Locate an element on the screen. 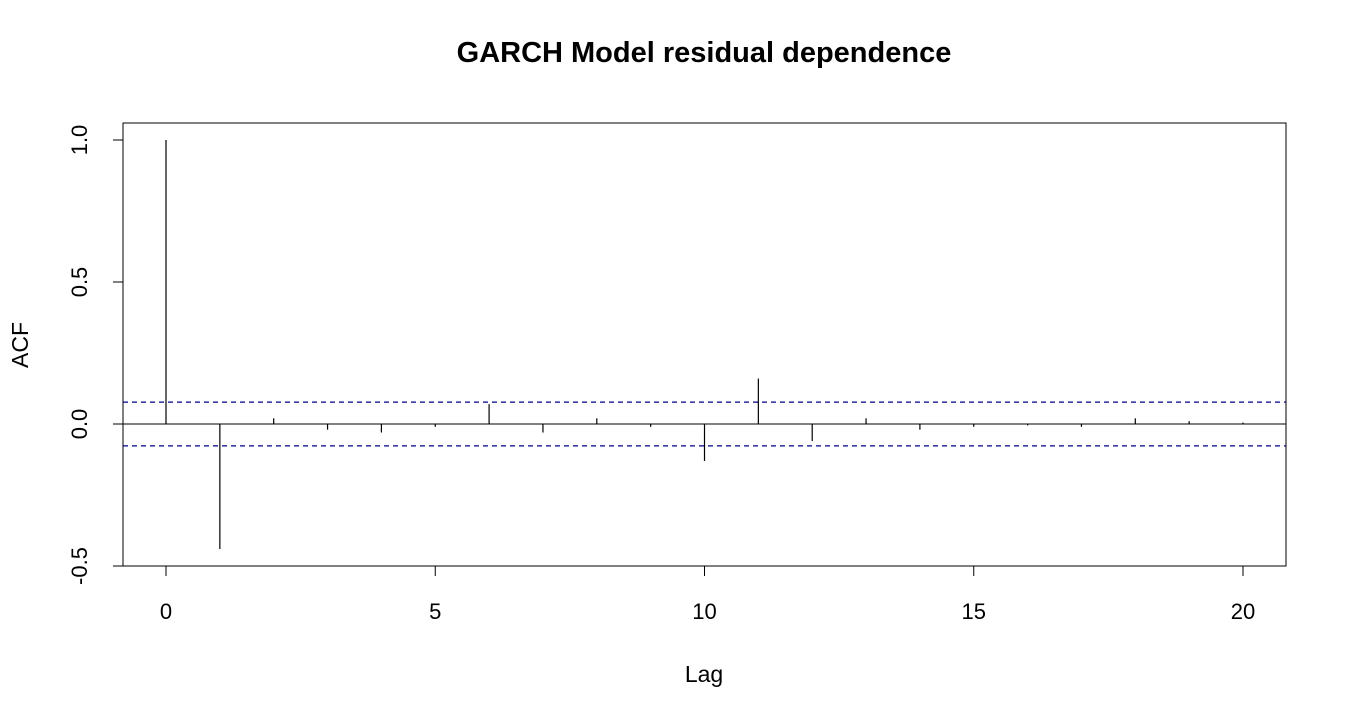 The image size is (1350, 720). confidence-bands is located at coordinates (704, 424).